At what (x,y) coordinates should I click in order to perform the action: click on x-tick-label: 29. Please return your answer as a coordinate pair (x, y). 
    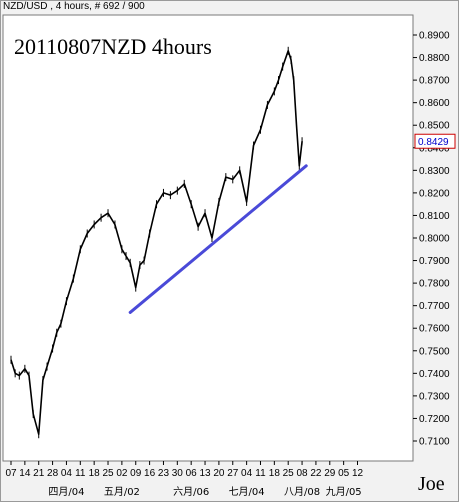
    Looking at the image, I should click on (330, 473).